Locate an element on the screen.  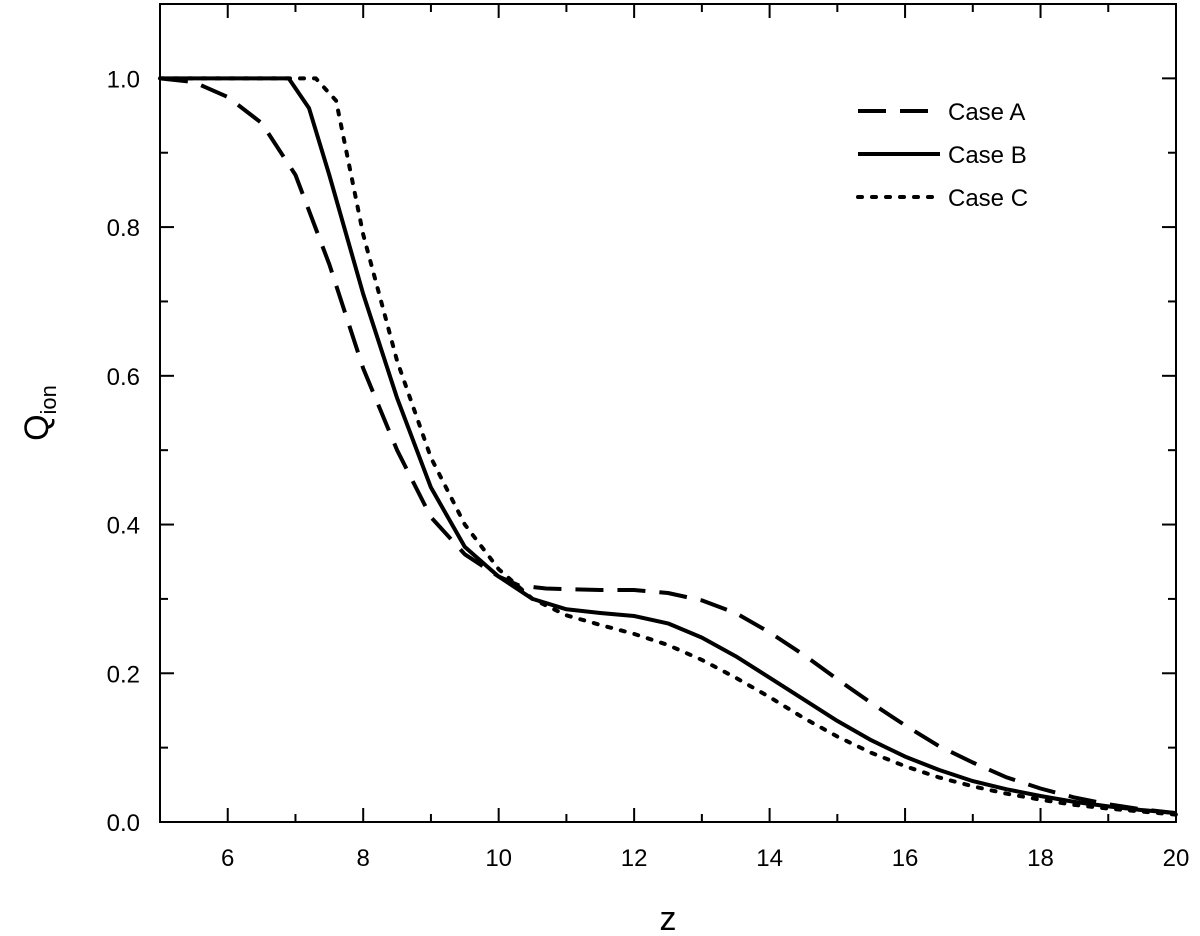
x-tick-label: 10 is located at coordinates (498, 858).